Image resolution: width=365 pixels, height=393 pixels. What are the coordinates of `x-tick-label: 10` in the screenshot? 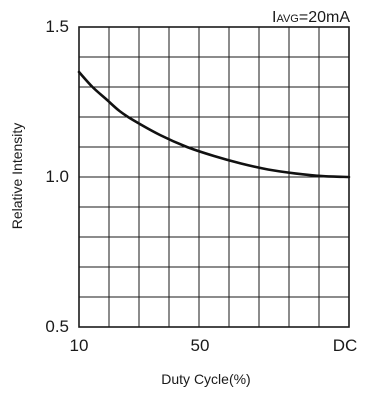 It's located at (79, 345).